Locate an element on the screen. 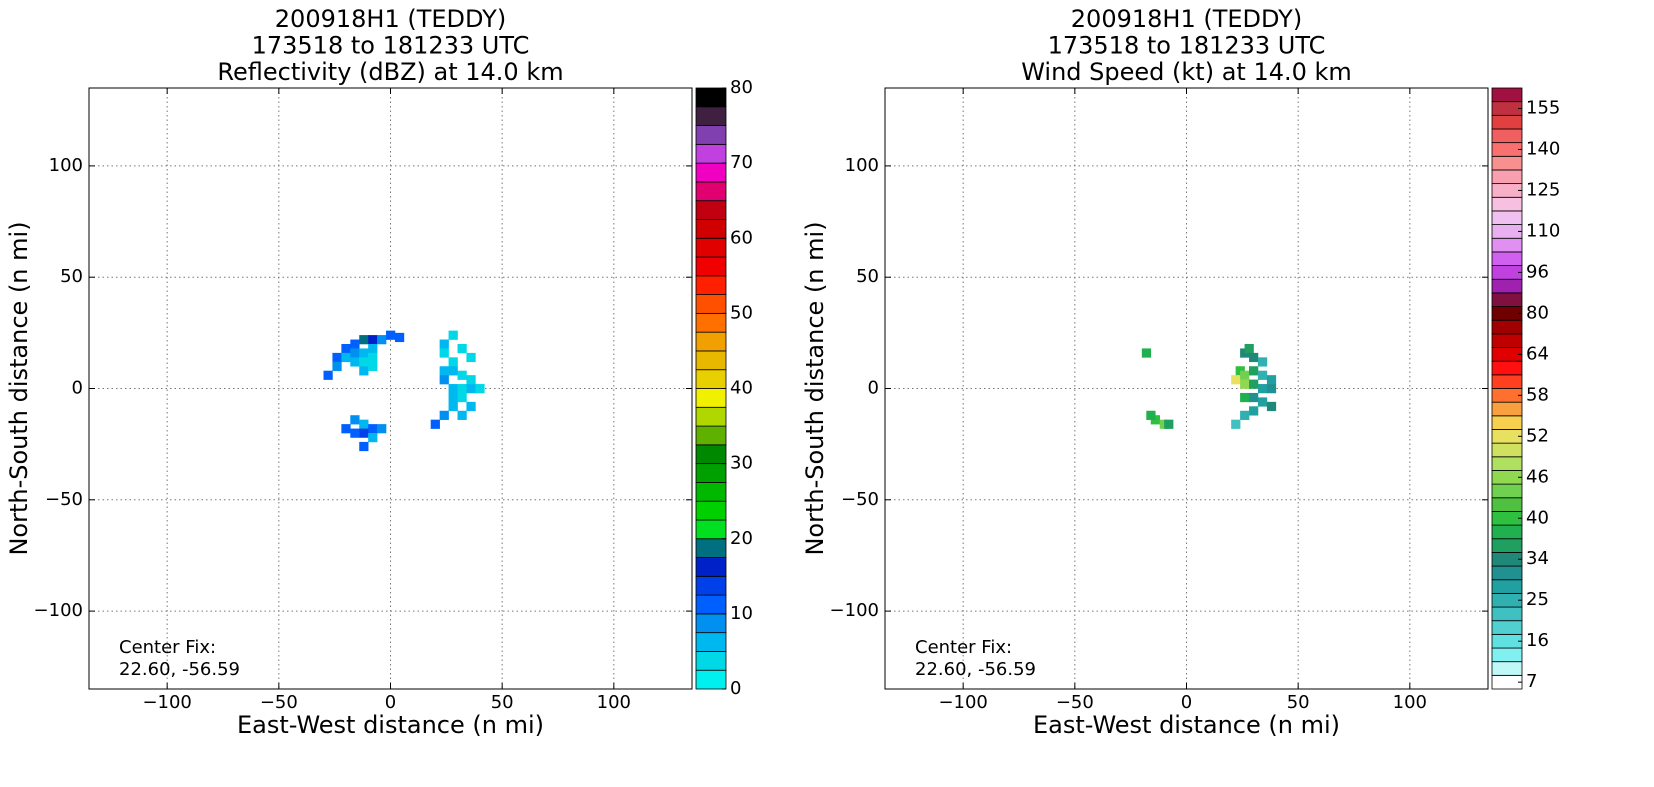  x-tick-label: −100 is located at coordinates (962, 702).